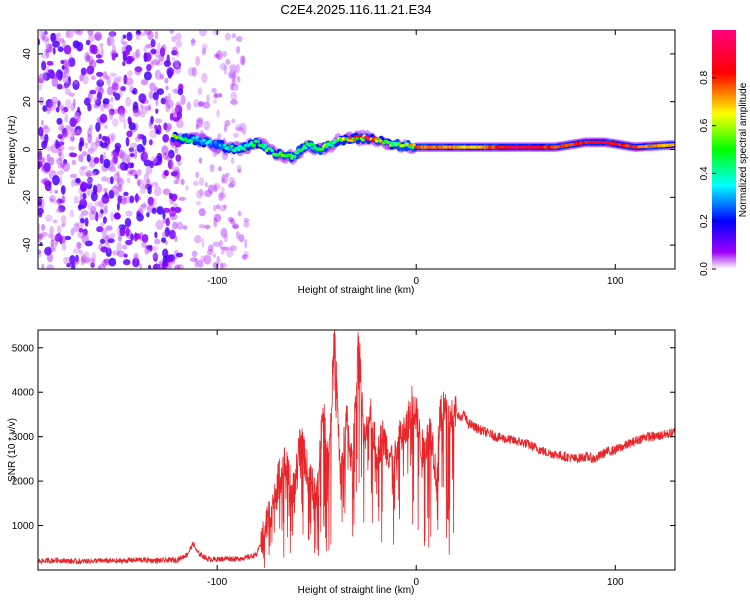  I want to click on spectrogram-y-tick-label: 40, so click(27, 54).